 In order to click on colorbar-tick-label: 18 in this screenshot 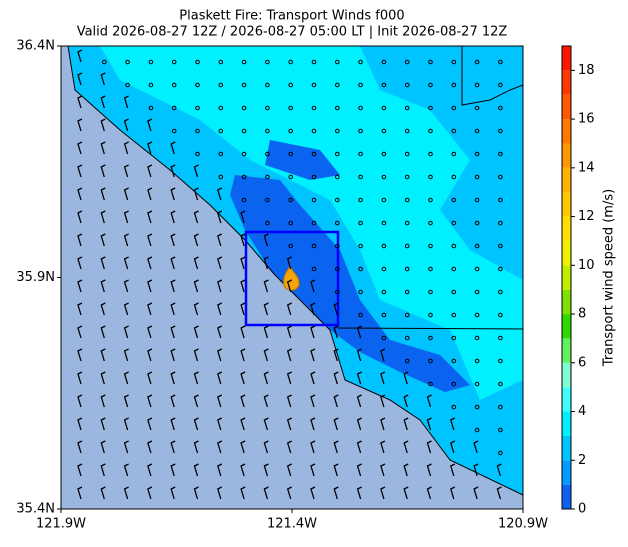, I will do `click(586, 70)`.